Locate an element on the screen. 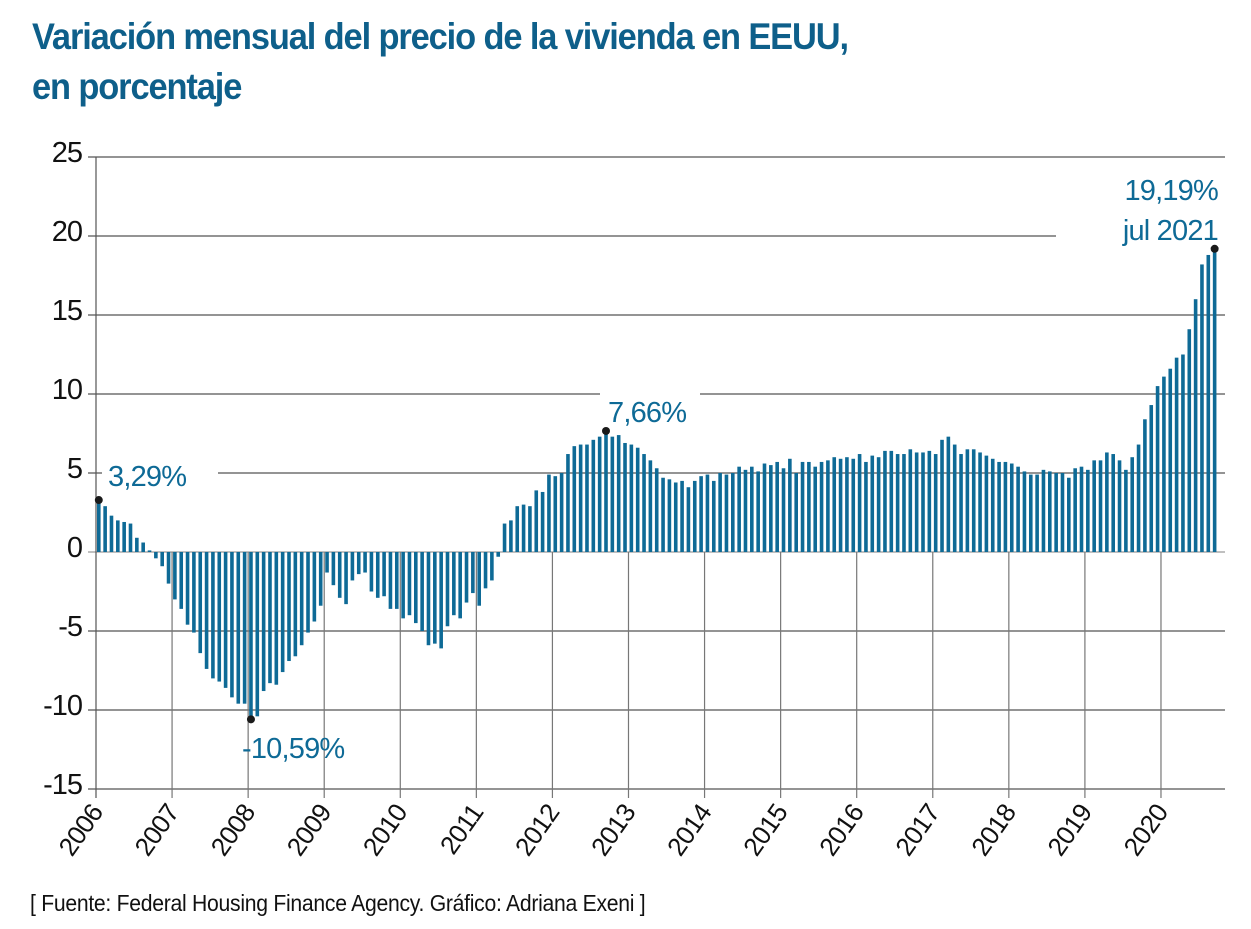 The width and height of the screenshot is (1251, 929). y-tick-label: 5 is located at coordinates (74, 469).